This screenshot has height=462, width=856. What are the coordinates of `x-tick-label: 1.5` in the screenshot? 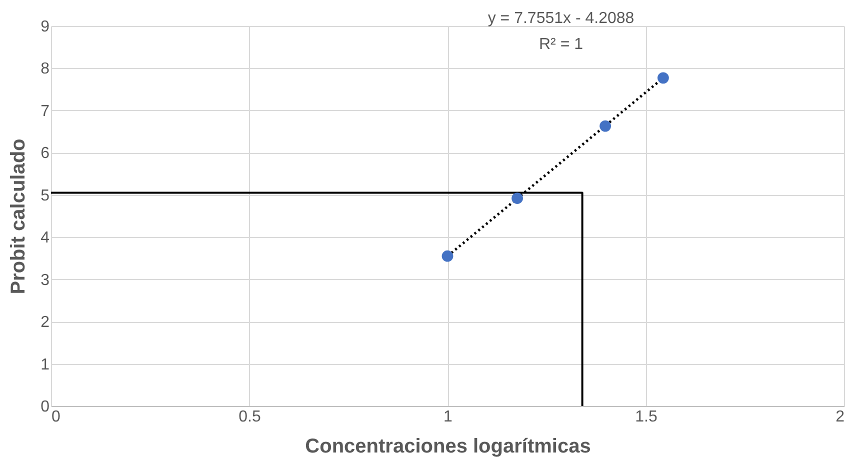 It's located at (646, 417).